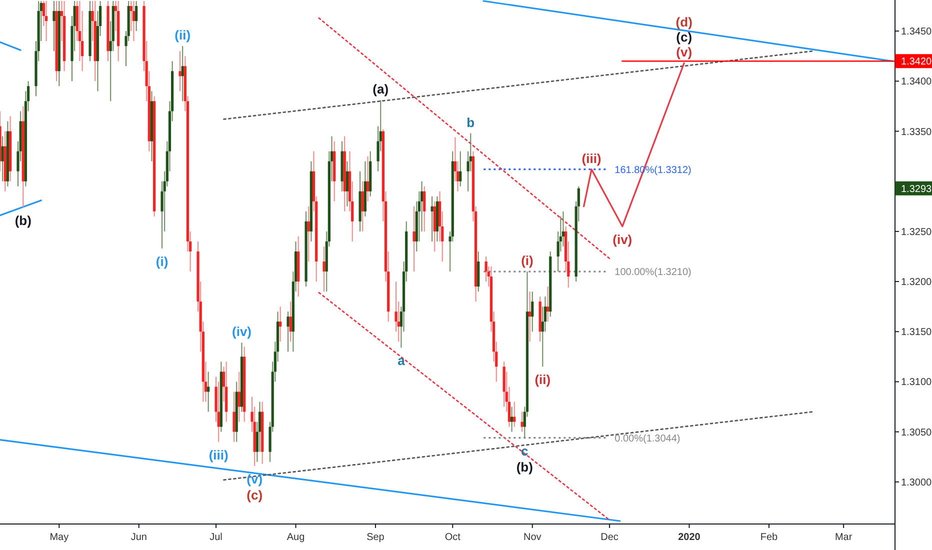 The width and height of the screenshot is (932, 550). Describe the element at coordinates (916, 82) in the screenshot. I see `y-tick-label: 1.3400` at that location.